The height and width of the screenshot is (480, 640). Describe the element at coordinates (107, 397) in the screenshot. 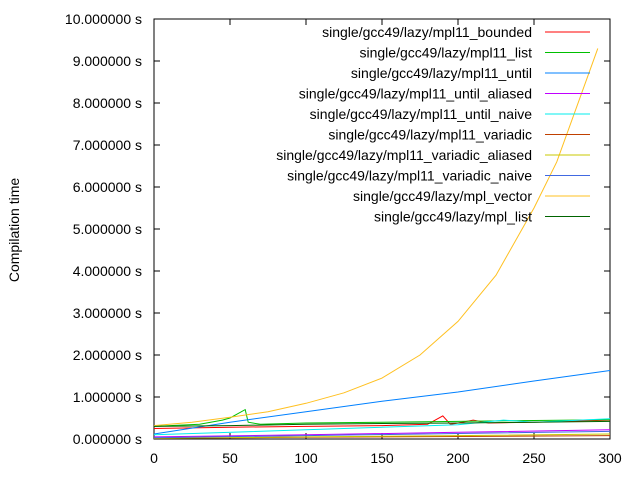

I see `y-tick-label: 1.000000 s` at that location.